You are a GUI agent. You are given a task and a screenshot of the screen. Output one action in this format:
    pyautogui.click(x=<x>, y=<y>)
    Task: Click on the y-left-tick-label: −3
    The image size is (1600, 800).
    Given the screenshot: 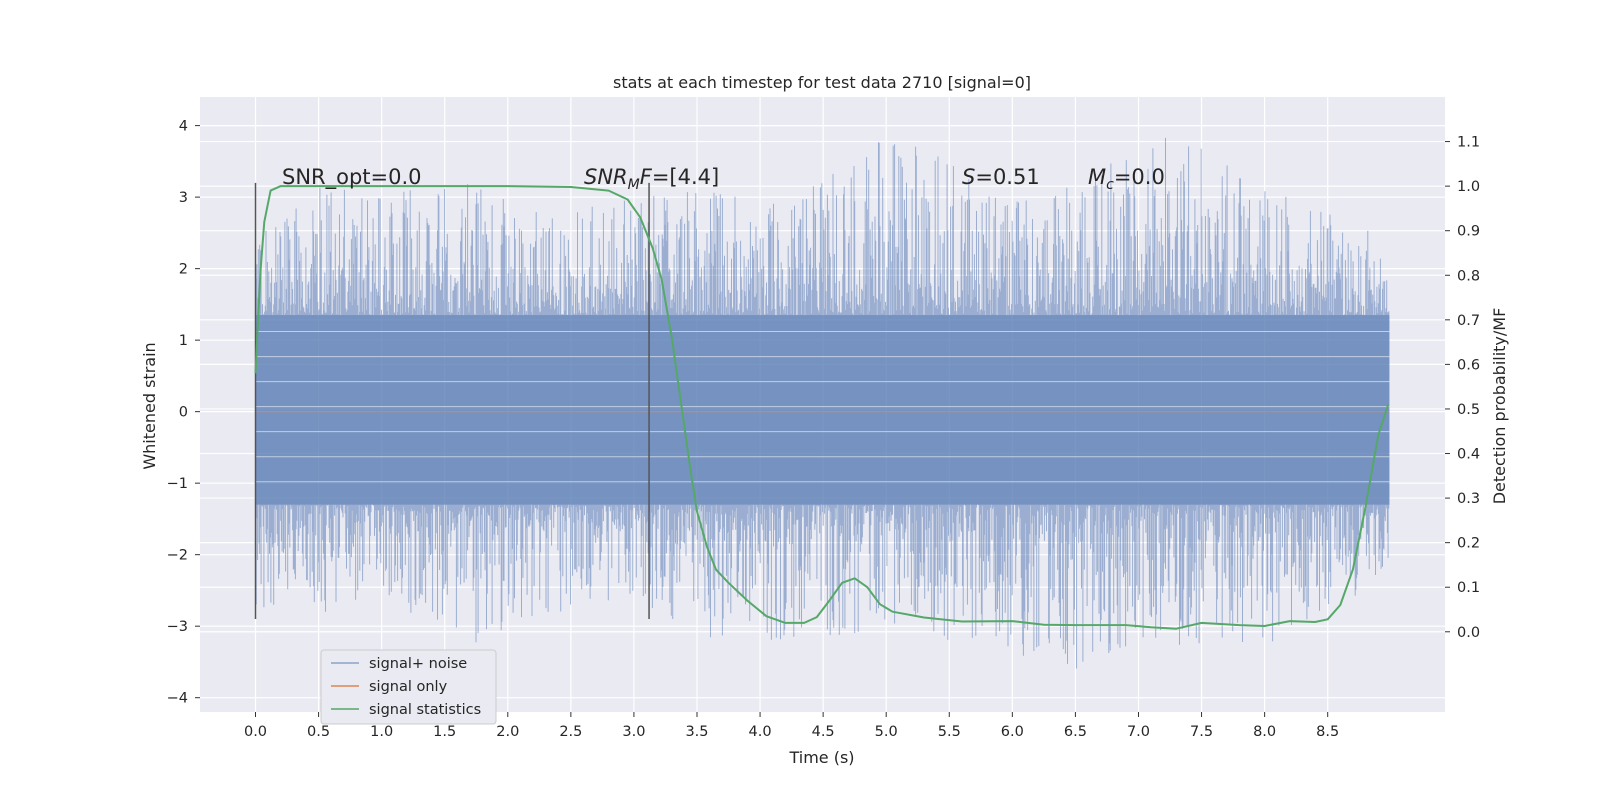 What is the action you would take?
    pyautogui.click(x=177, y=627)
    